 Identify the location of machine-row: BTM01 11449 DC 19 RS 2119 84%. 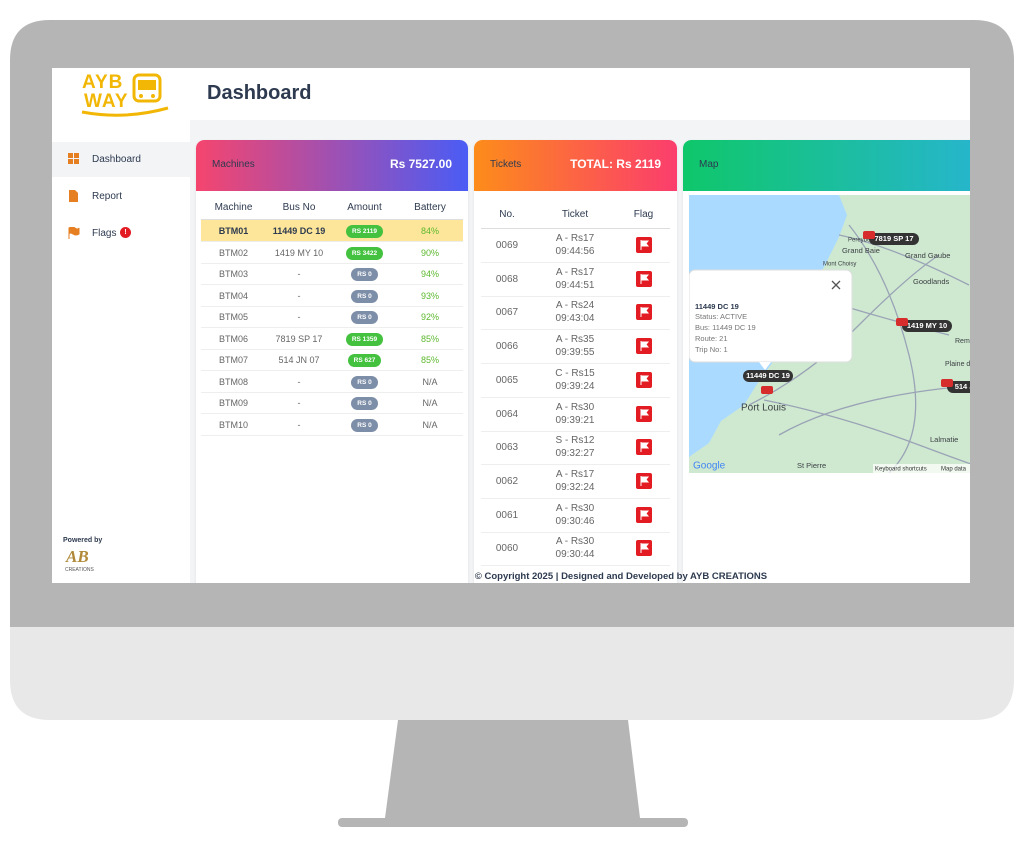
(332, 231).